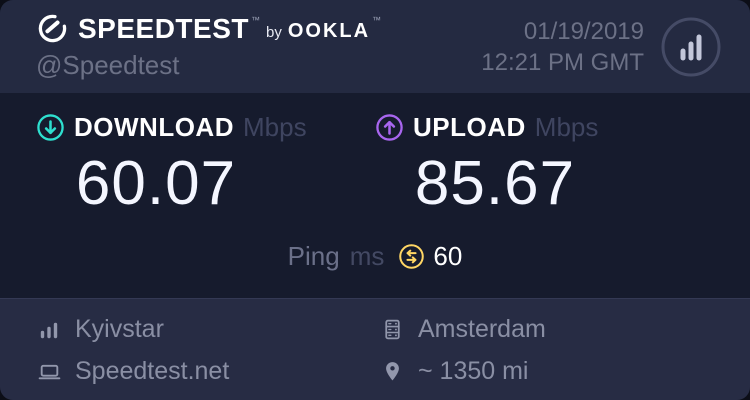 The image size is (750, 400). What do you see at coordinates (562, 47) in the screenshot?
I see `test-datetime: 01/19/2019 12:21 PM GMT` at bounding box center [562, 47].